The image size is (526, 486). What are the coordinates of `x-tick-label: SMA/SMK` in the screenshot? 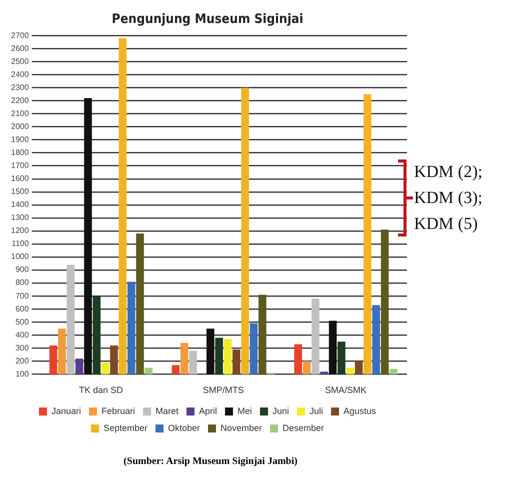 It's located at (346, 390).